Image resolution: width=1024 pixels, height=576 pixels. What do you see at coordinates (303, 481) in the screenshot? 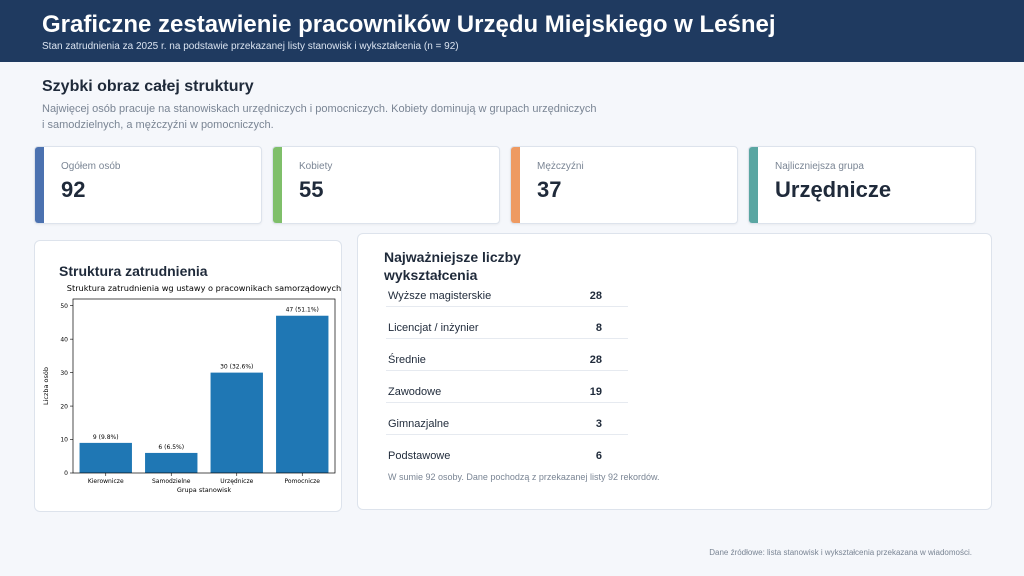
I see `x-tick-label: Pomocnicze` at bounding box center [303, 481].